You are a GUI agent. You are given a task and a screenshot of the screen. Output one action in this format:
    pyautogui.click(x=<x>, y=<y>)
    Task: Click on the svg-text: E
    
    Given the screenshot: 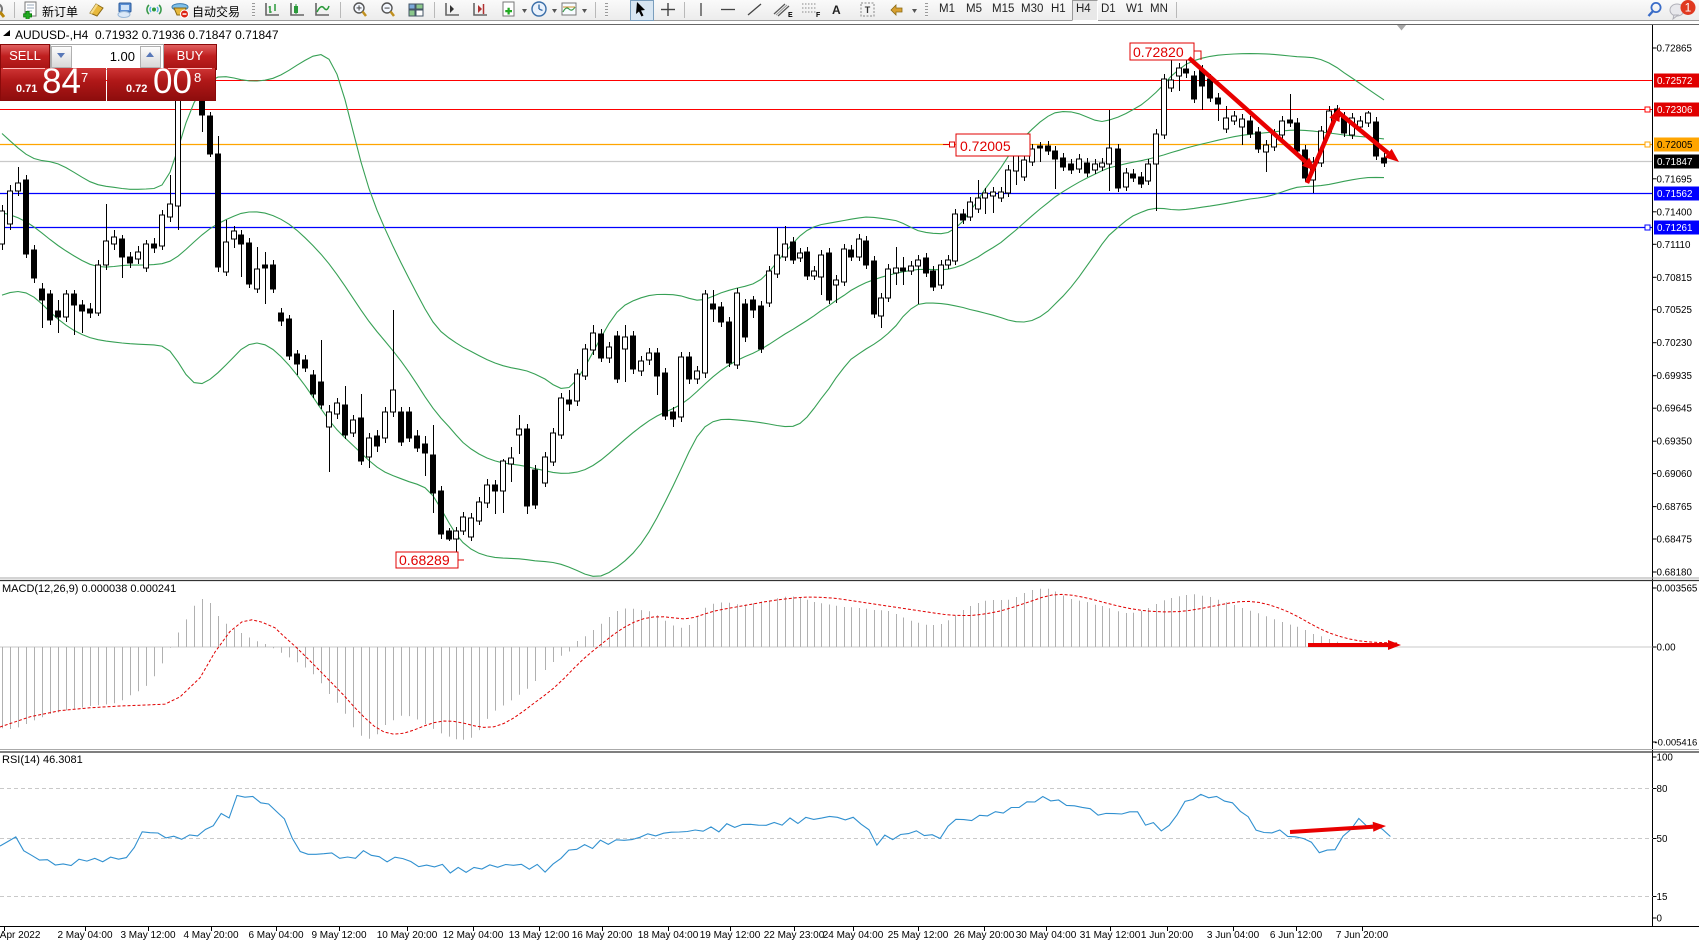 What is the action you would take?
    pyautogui.click(x=790, y=15)
    